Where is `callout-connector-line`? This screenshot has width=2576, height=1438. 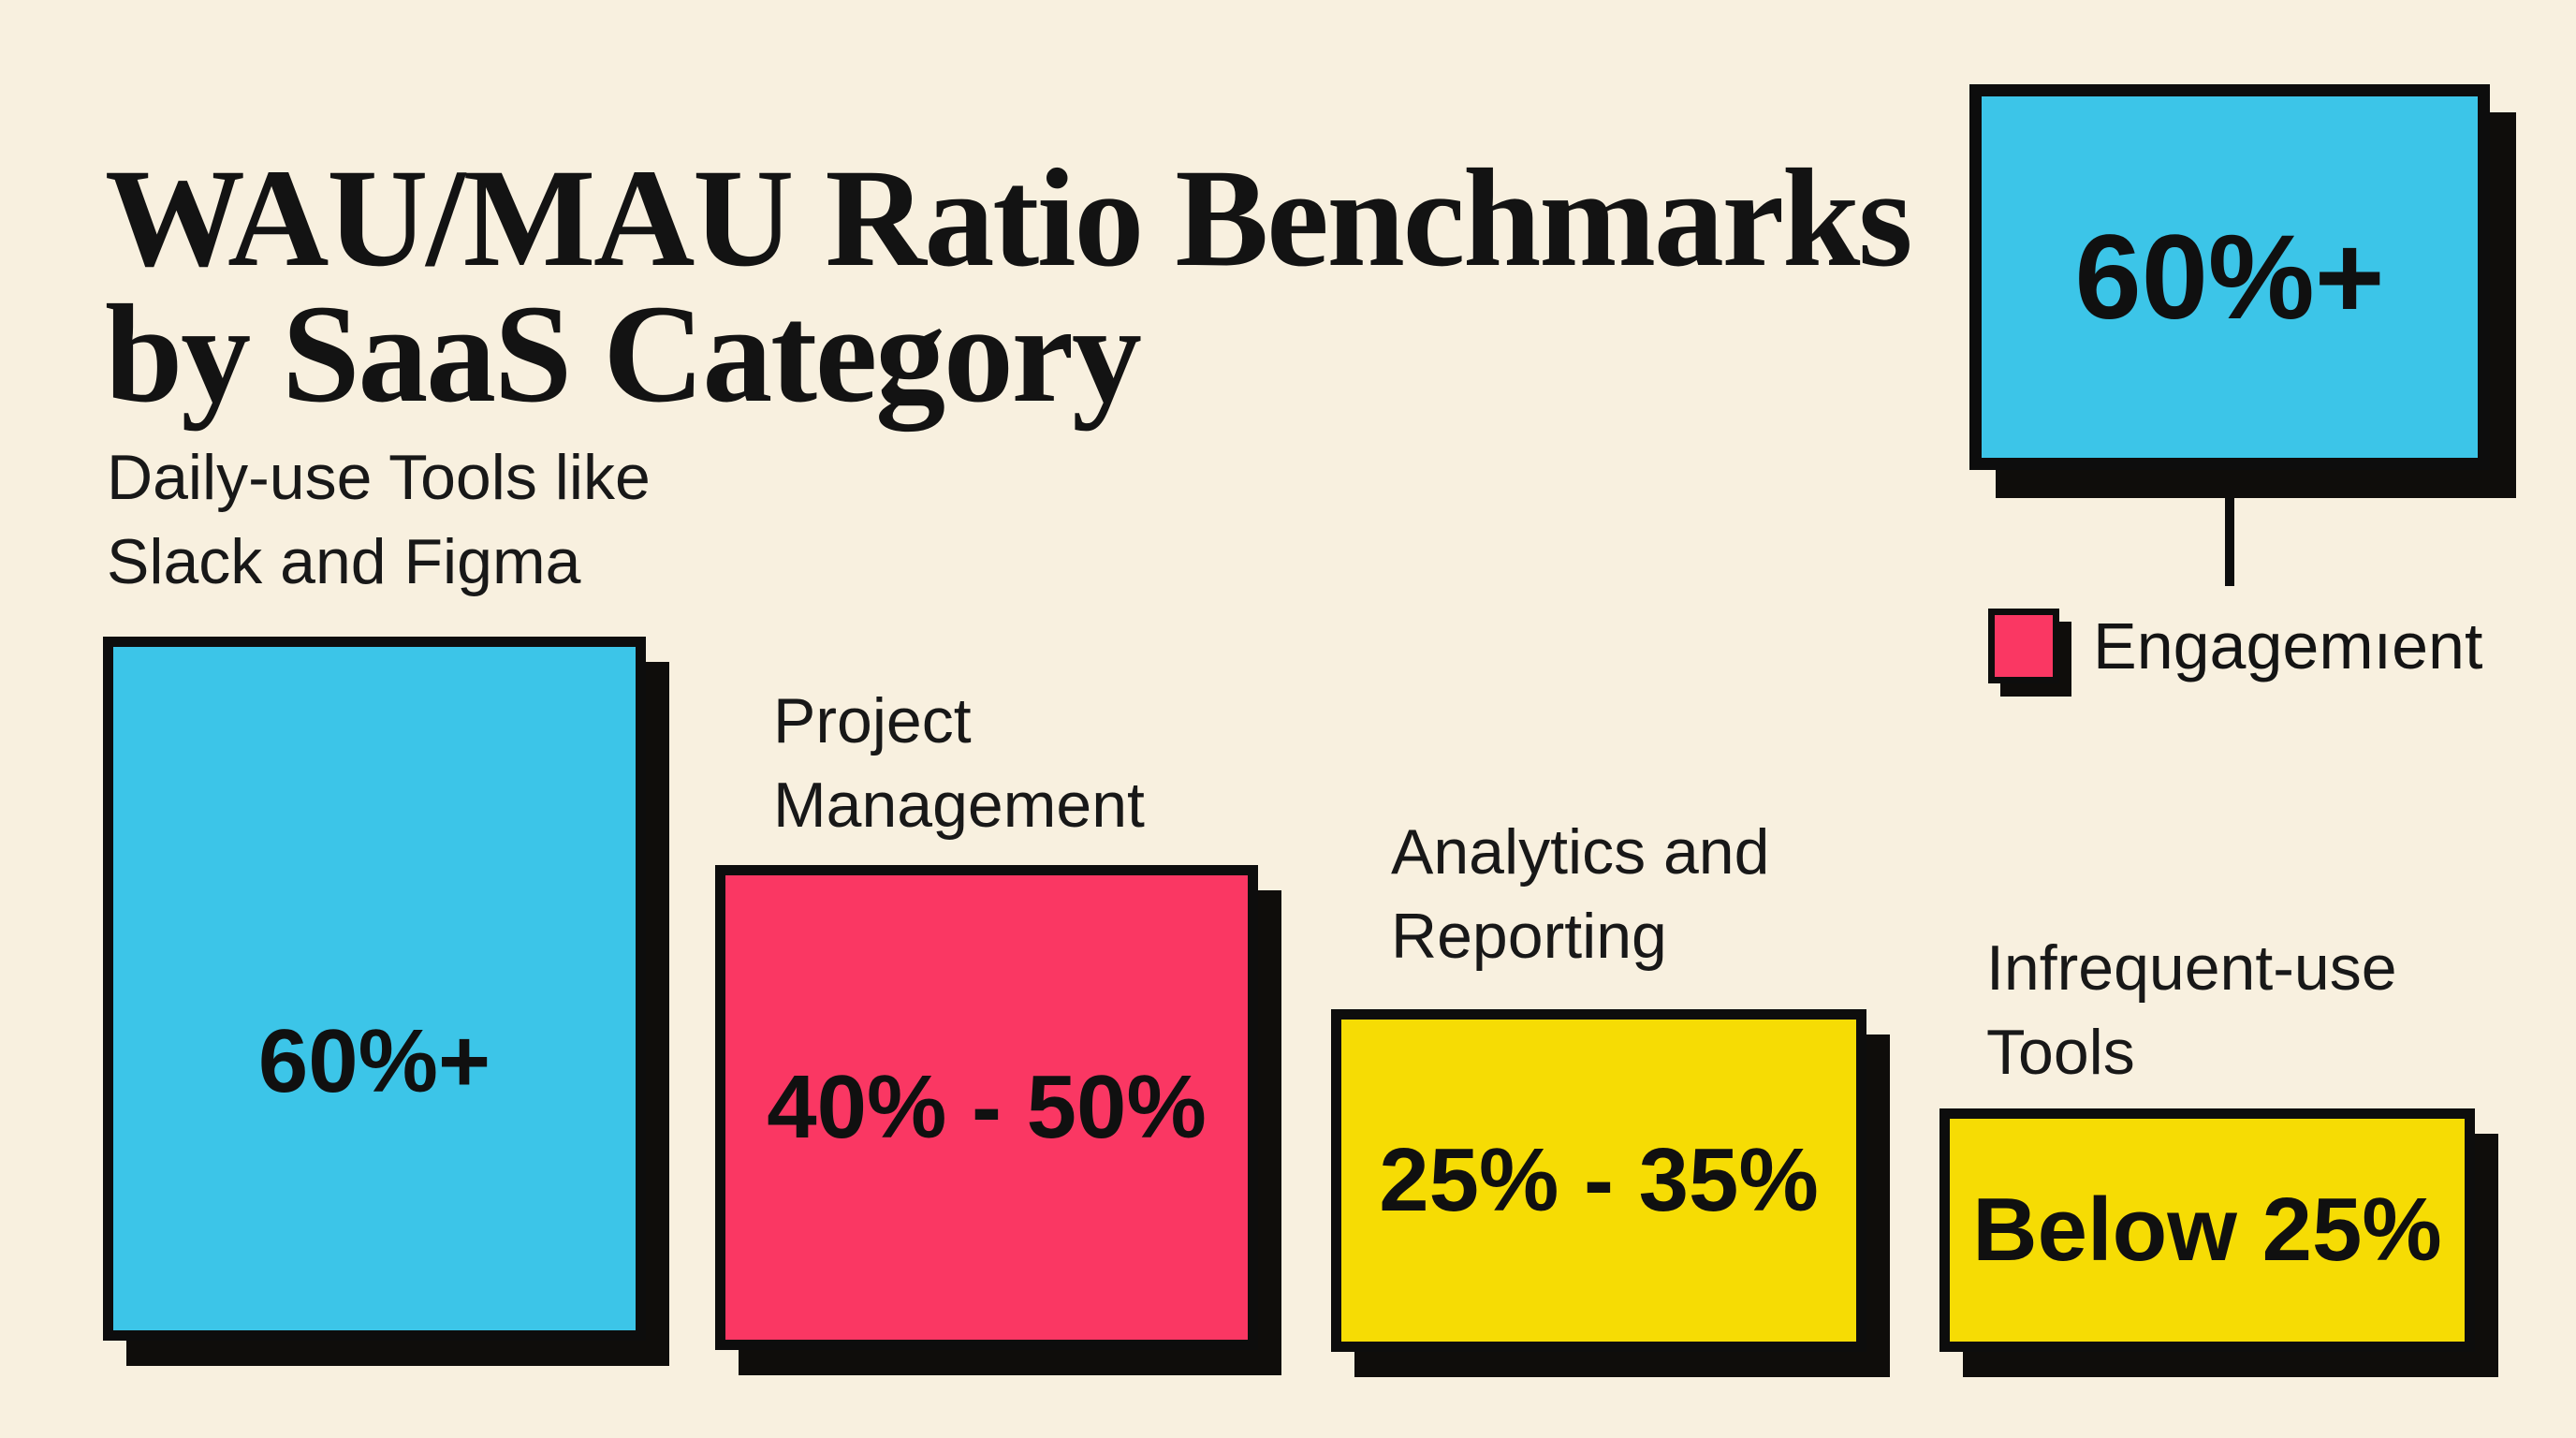
callout-connector-line is located at coordinates (2229, 542).